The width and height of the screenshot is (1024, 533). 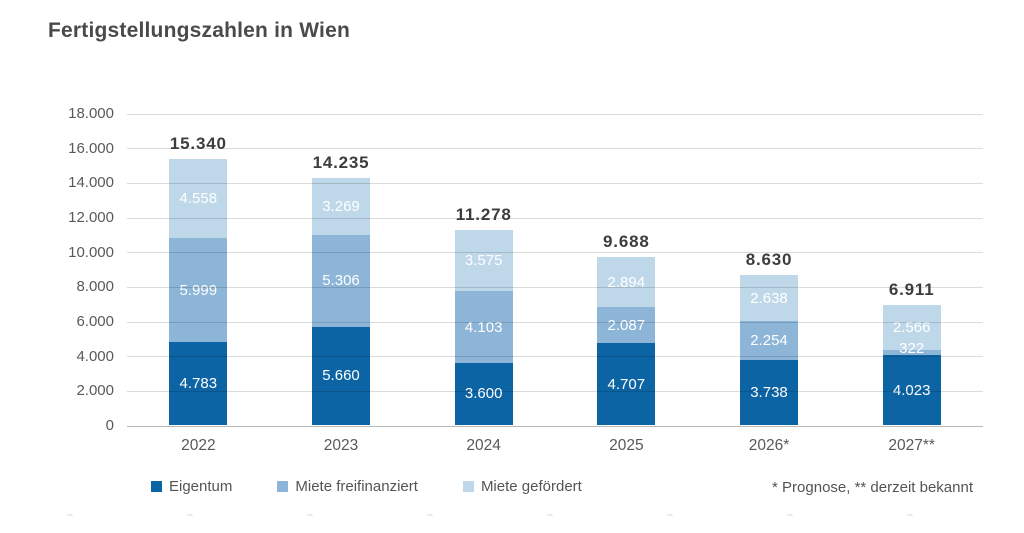 I want to click on bar-segment-eigentum: 4.707, so click(x=626, y=384).